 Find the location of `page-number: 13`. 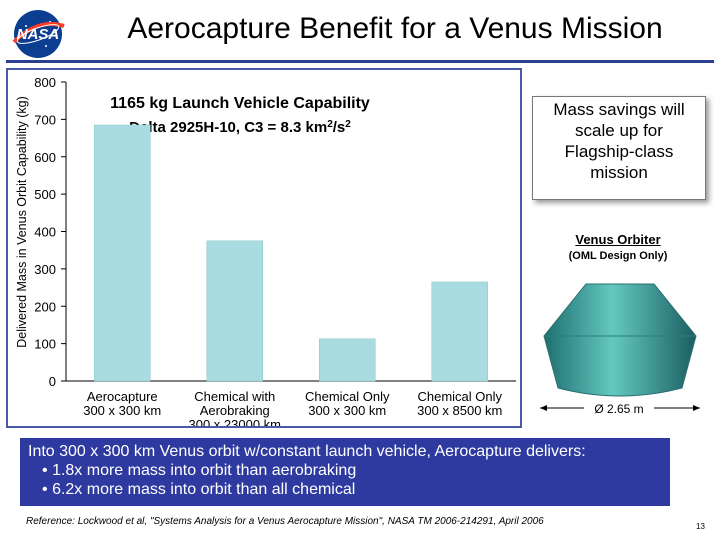

page-number: 13 is located at coordinates (700, 526).